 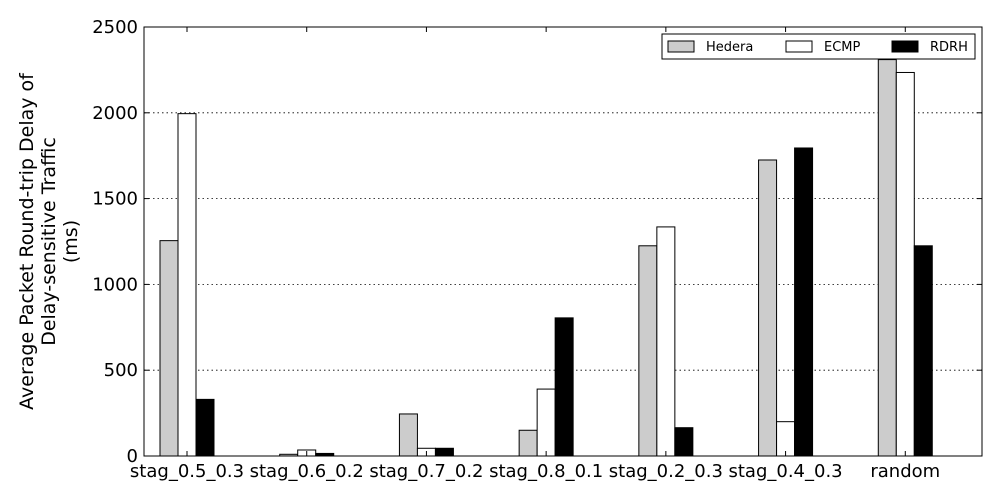 What do you see at coordinates (666, 471) in the screenshot?
I see `x-tick-label: stag_0.2_0.3` at bounding box center [666, 471].